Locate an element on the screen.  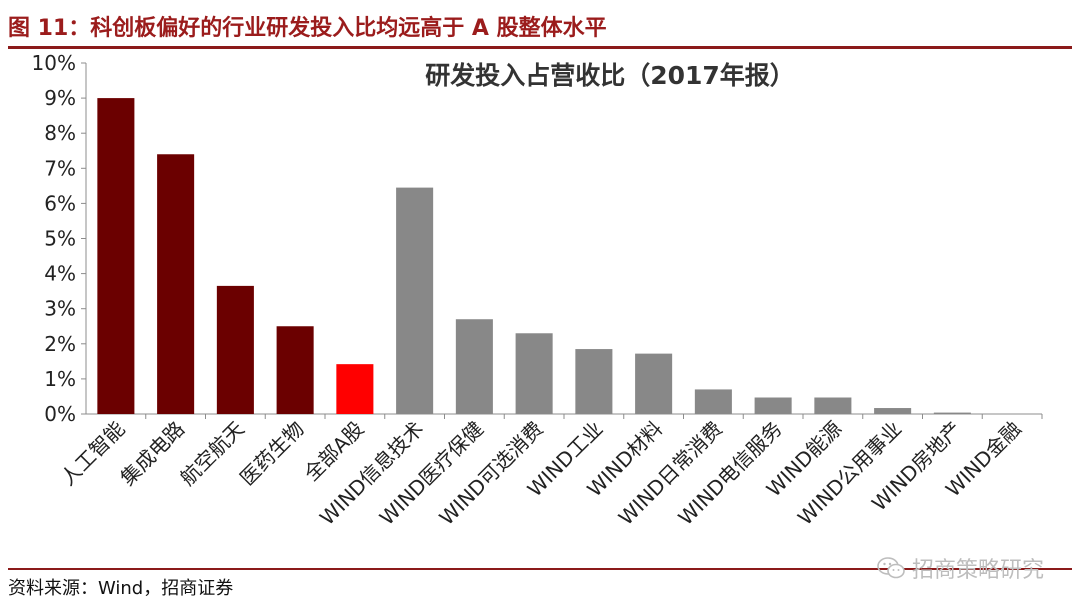
figure-title: 图 11：科创板偏好的行业研发投入比均远高于 A 股整体水平 is located at coordinates (307, 28).